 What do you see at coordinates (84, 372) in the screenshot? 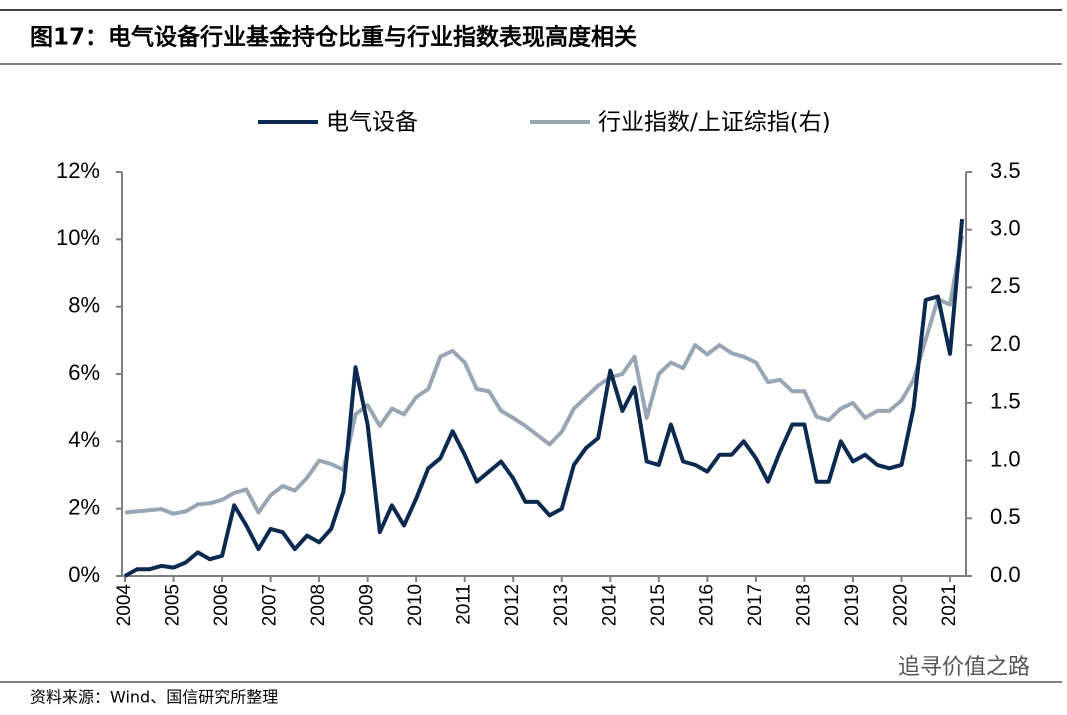
I see `y-tick-label: 6%` at bounding box center [84, 372].